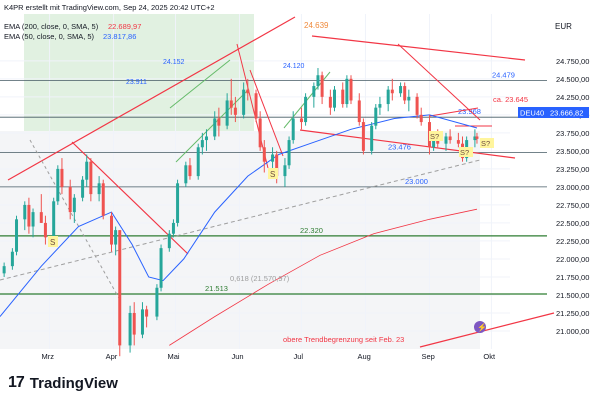  Describe the element at coordinates (343, 339) in the screenshot. I see `annotation-trend-note: obere Trendbegrenzung seit Feb. 23` at that location.